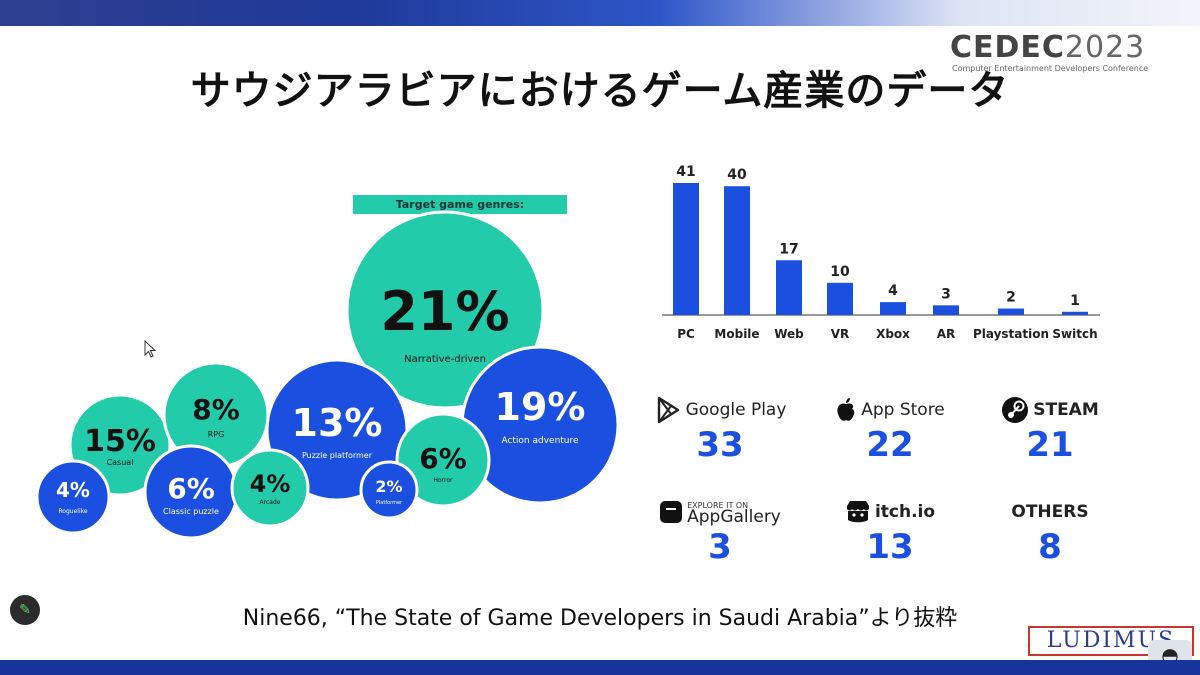  I want to click on bubble-pct-platformer: 2%, so click(388, 486).